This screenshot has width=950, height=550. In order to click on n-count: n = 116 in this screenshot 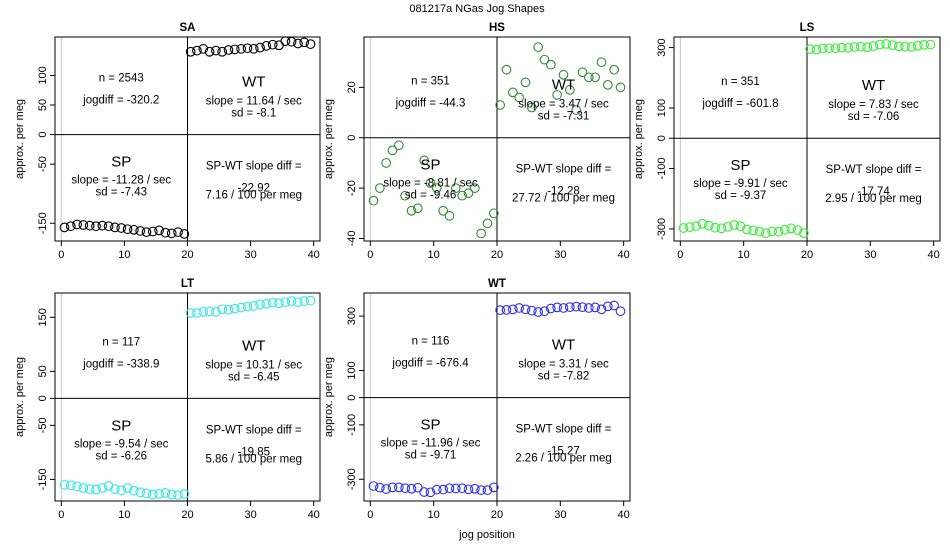, I will do `click(431, 342)`.